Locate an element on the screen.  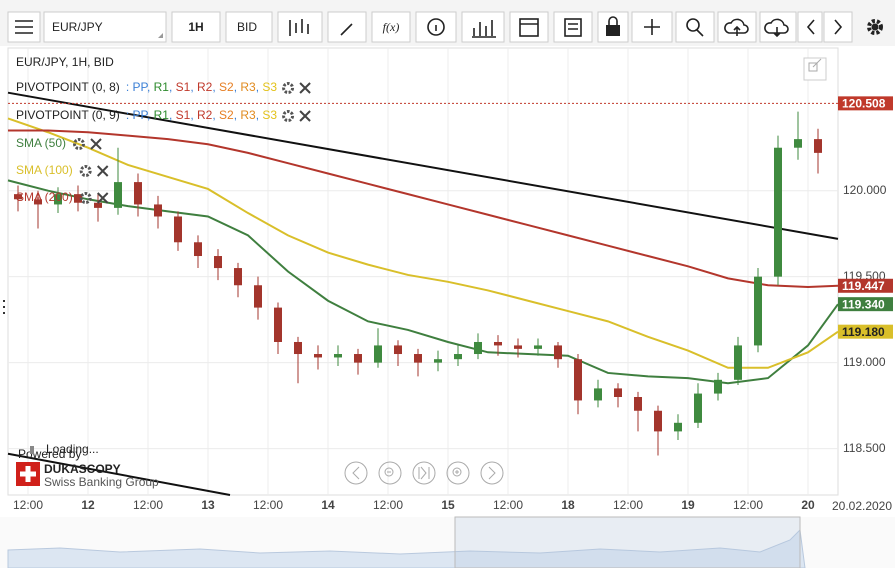
last-price-label: 120.508 is located at coordinates (864, 104).